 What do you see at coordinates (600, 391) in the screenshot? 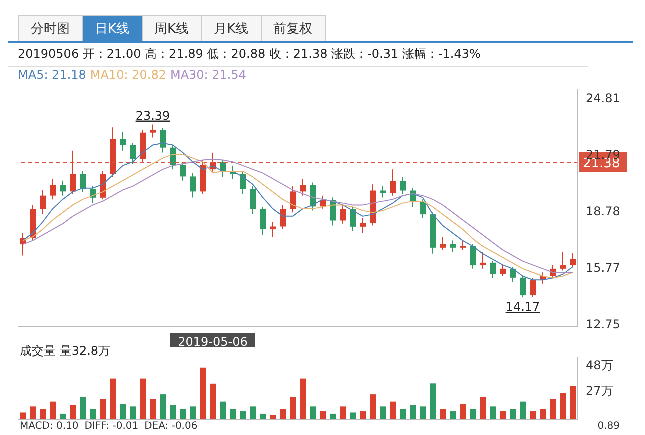
I see `y-tick-label: 27万` at bounding box center [600, 391].